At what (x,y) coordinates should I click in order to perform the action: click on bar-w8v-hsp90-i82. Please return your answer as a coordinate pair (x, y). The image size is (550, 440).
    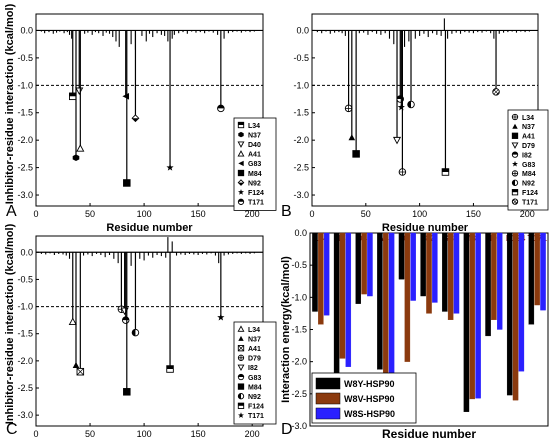
    Looking at the image, I should click on (429, 273).